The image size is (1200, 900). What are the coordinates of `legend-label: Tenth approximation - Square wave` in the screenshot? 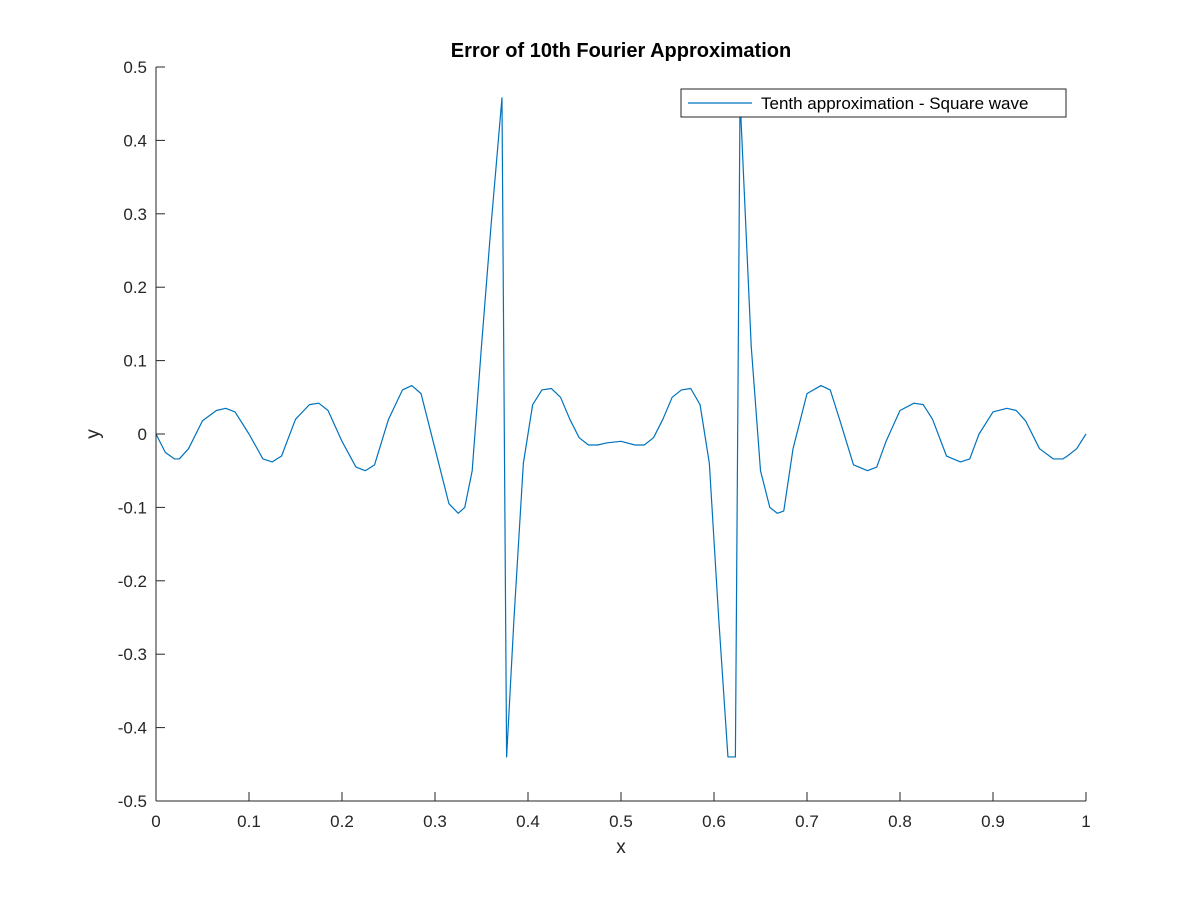 It's located at (894, 103).